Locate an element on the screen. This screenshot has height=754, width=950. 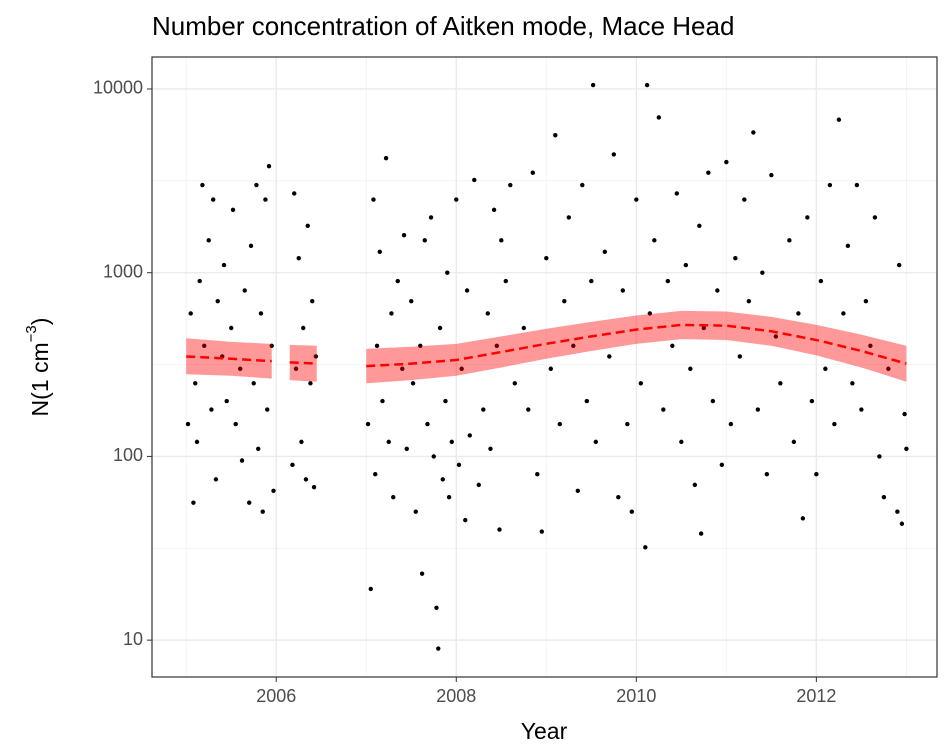
y-tick-label: 10000 is located at coordinates (118, 88).